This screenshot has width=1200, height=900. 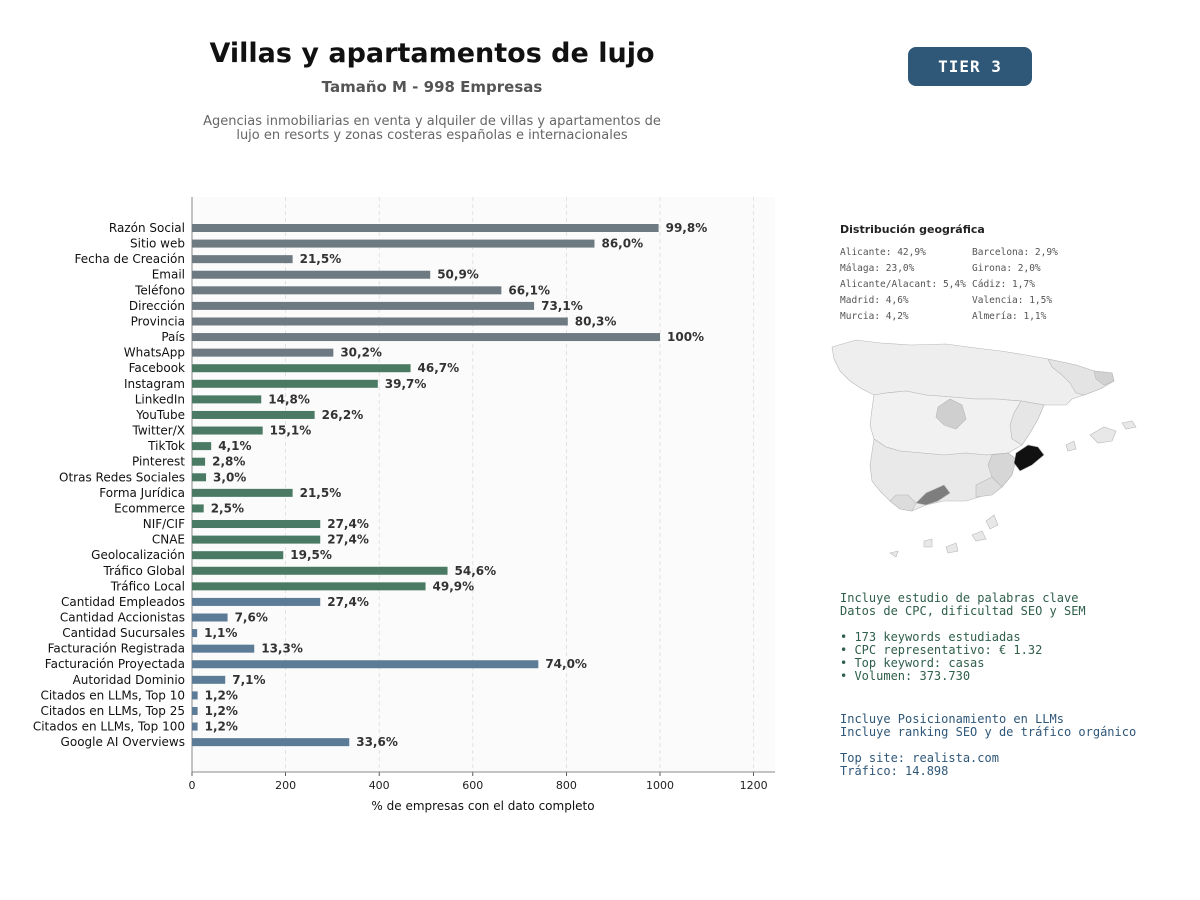 What do you see at coordinates (482, 806) in the screenshot?
I see `x-axis-label: % de empresas con el dato completo` at bounding box center [482, 806].